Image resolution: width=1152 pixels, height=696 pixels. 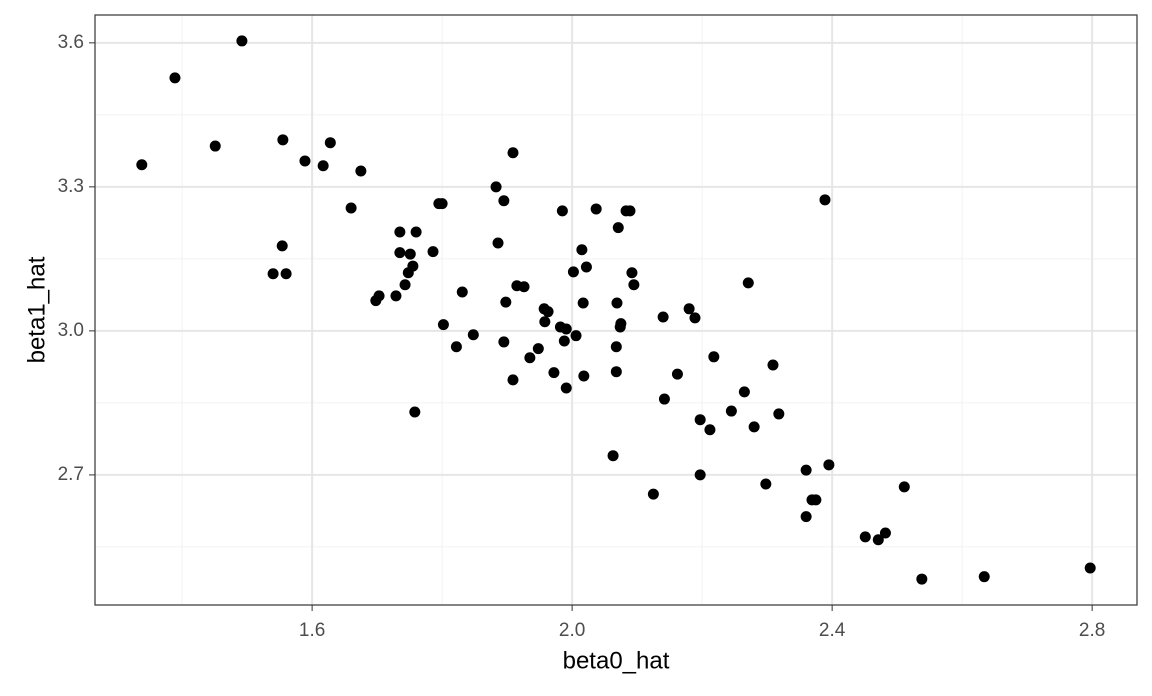 What do you see at coordinates (71, 186) in the screenshot?
I see `y-tick-label: 3.3` at bounding box center [71, 186].